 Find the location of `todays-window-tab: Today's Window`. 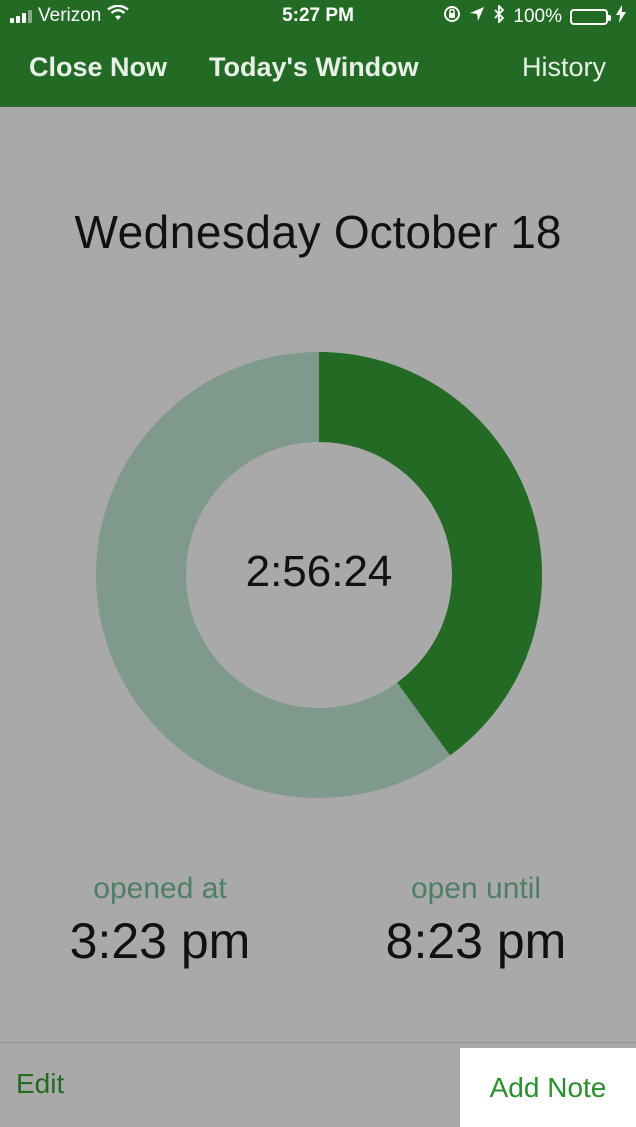

todays-window-tab: Today's Window is located at coordinates (314, 67).